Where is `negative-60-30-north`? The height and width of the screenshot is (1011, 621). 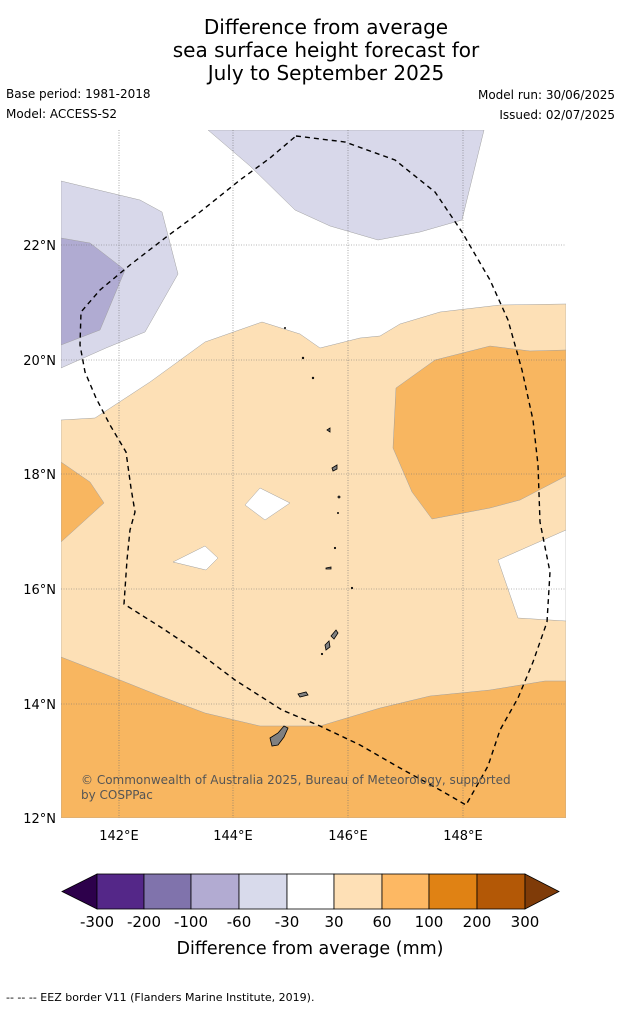
negative-60-30-north is located at coordinates (346, 185).